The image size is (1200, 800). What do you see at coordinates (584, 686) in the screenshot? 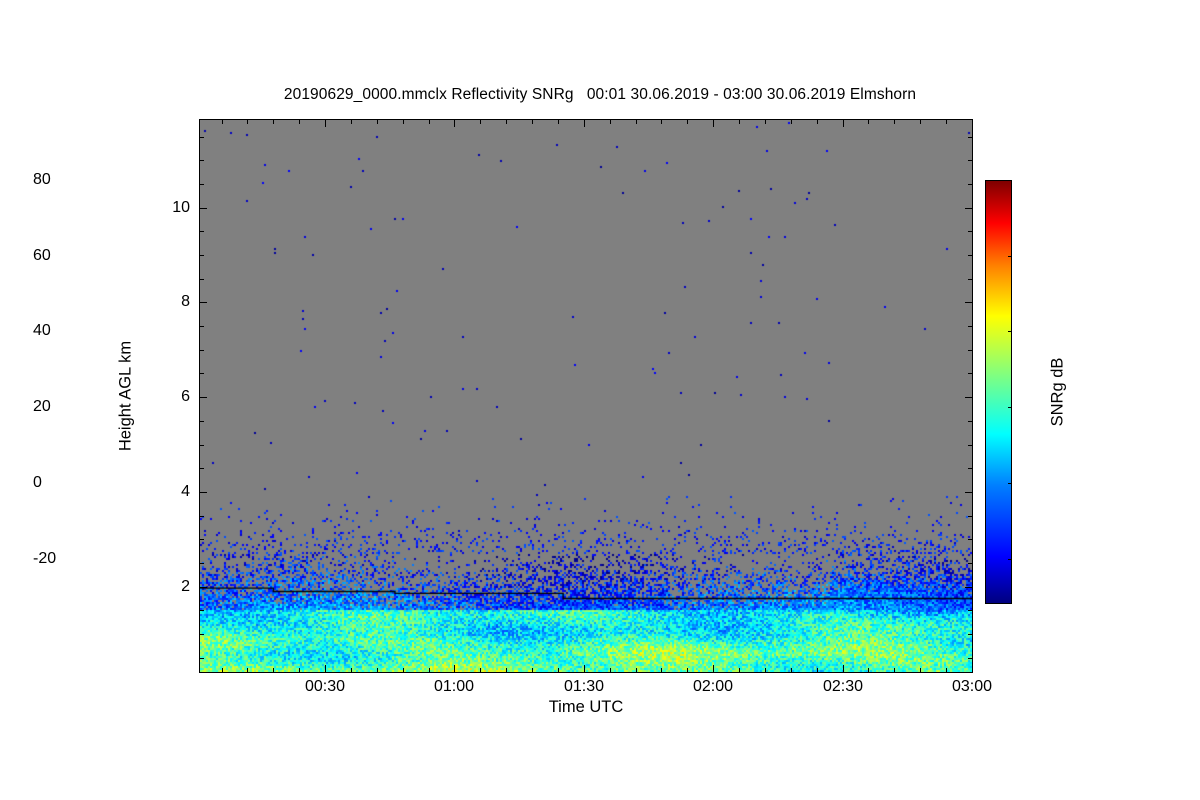
I see `x-tick-label: 01:30` at bounding box center [584, 686].